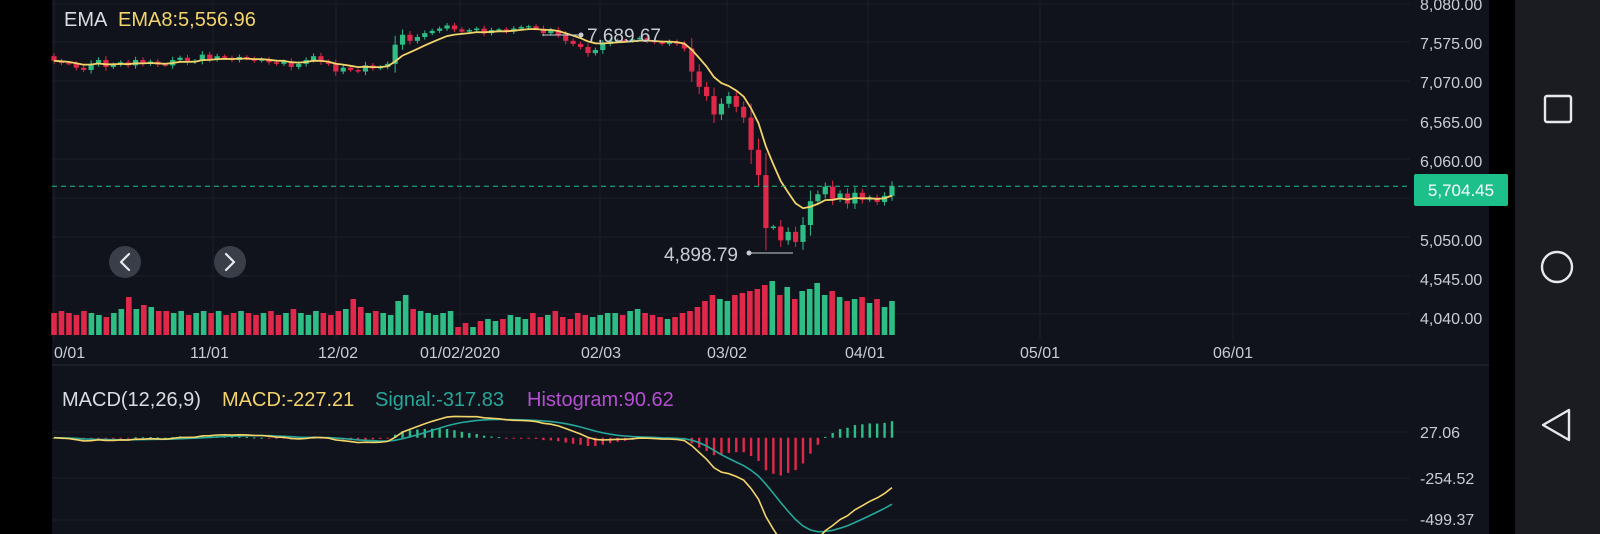 Image resolution: width=1600 pixels, height=534 pixels. What do you see at coordinates (1451, 241) in the screenshot?
I see `price-tick: 5,050.00` at bounding box center [1451, 241].